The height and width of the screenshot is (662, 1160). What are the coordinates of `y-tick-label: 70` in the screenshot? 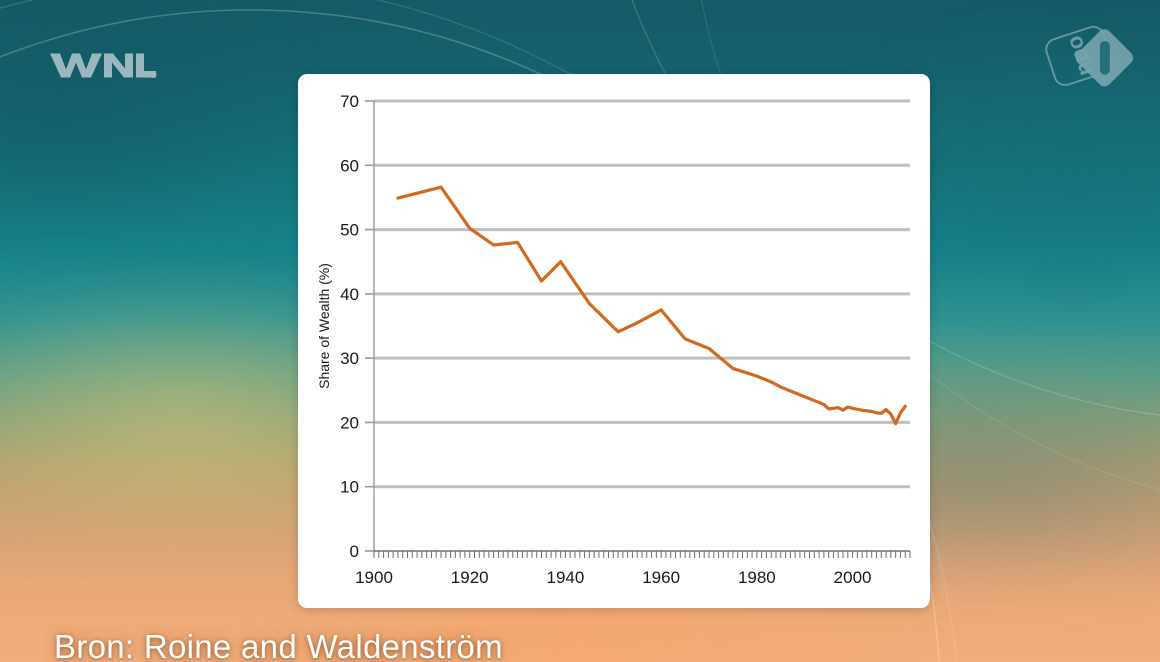 It's located at (349, 101).